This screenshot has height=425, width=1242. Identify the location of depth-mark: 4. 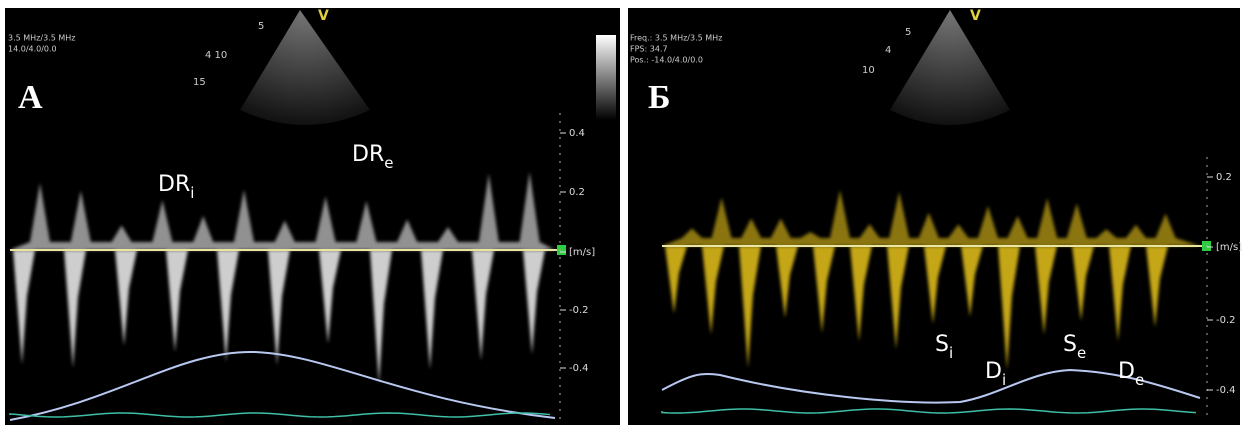
(888, 50).